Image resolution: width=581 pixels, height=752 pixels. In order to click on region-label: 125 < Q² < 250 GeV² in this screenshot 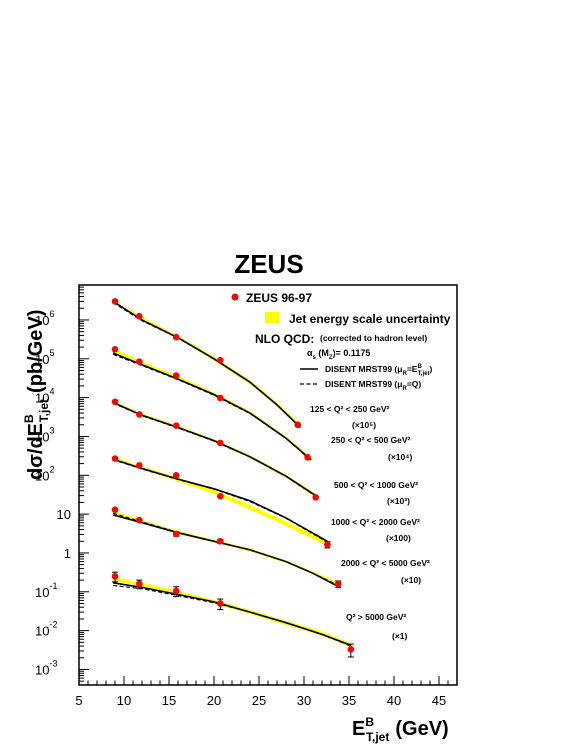, I will do `click(350, 409)`.